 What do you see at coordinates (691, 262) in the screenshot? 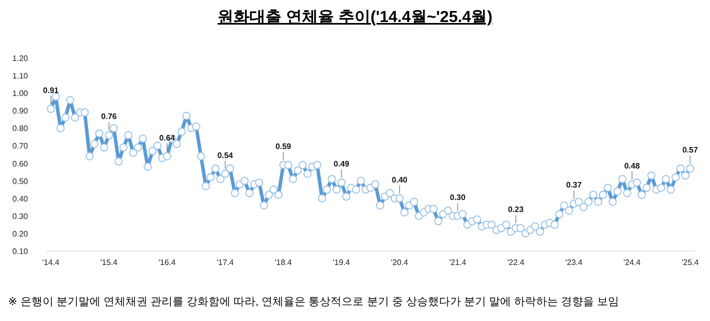
I see `x-tick-label: '25.4` at bounding box center [691, 262].